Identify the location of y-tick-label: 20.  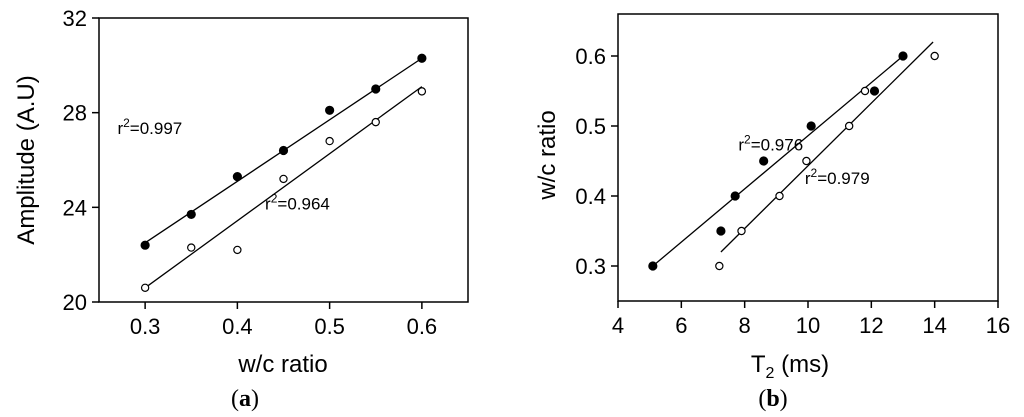
(75, 302).